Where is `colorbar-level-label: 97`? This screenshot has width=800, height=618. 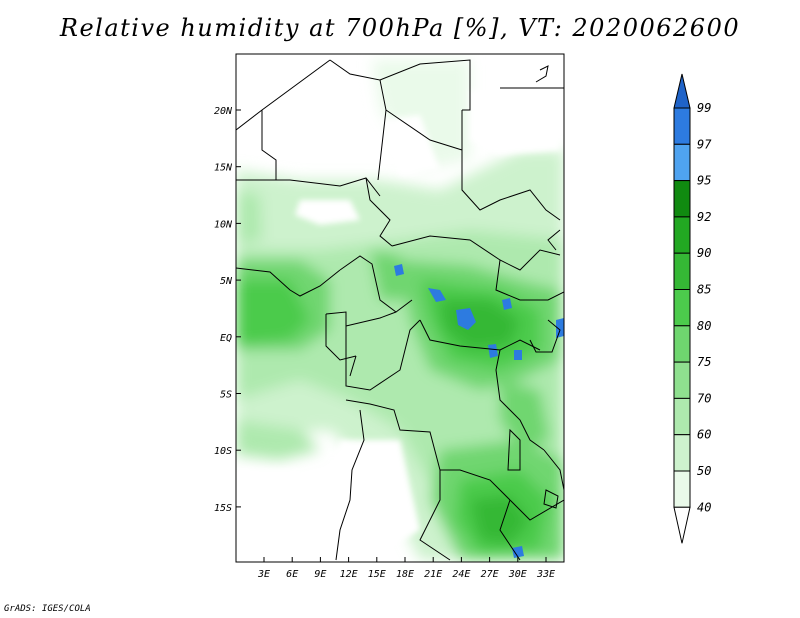 colorbar-level-label: 97 is located at coordinates (704, 144).